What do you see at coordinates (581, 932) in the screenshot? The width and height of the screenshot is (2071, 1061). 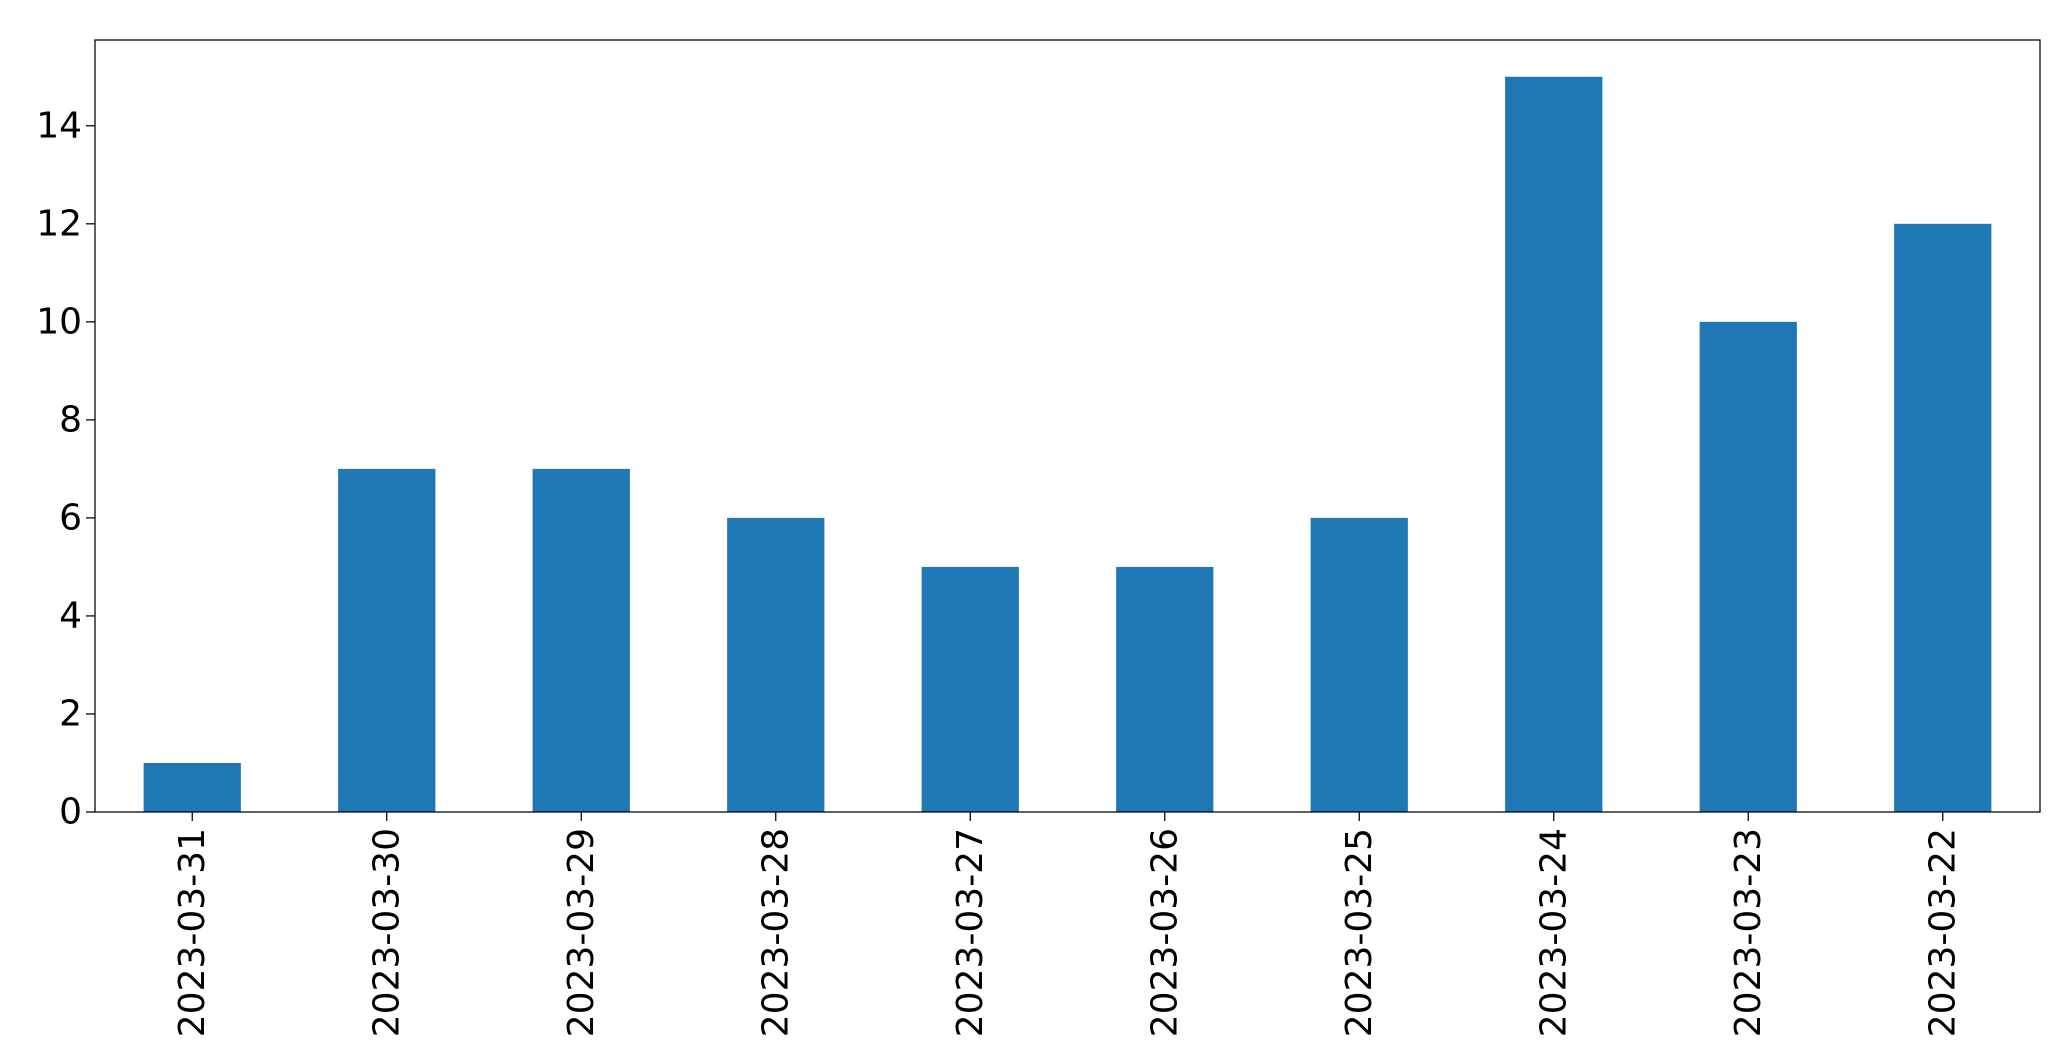 I see `x-tick-label: 2023-03-29` at bounding box center [581, 932].